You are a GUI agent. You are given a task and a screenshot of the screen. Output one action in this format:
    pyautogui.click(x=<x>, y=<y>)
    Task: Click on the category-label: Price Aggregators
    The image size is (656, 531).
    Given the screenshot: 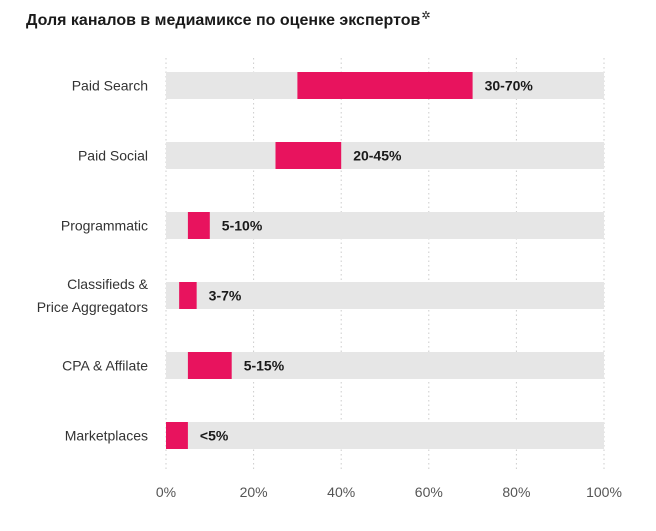 What is the action you would take?
    pyautogui.click(x=92, y=307)
    